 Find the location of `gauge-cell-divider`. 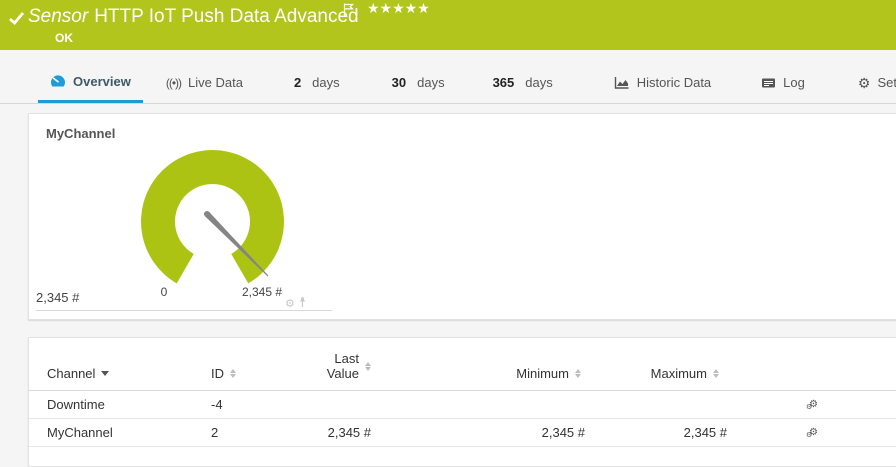

gauge-cell-divider is located at coordinates (184, 310).